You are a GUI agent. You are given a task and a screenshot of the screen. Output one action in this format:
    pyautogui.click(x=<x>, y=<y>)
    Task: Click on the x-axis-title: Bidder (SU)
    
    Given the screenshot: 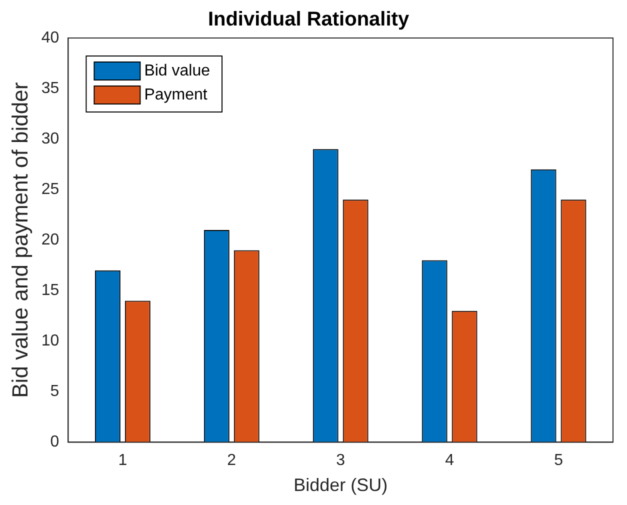 What is the action you would take?
    pyautogui.click(x=341, y=485)
    